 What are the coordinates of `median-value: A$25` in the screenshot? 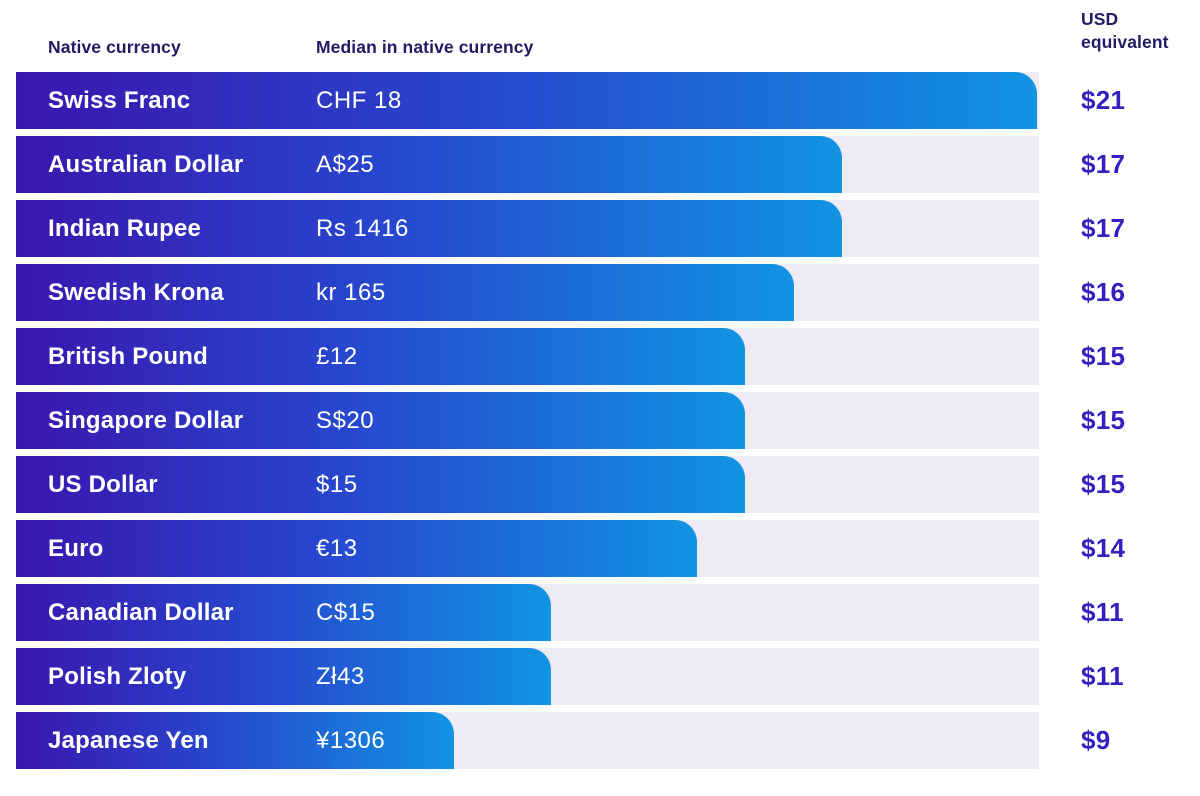 It's located at (345, 164).